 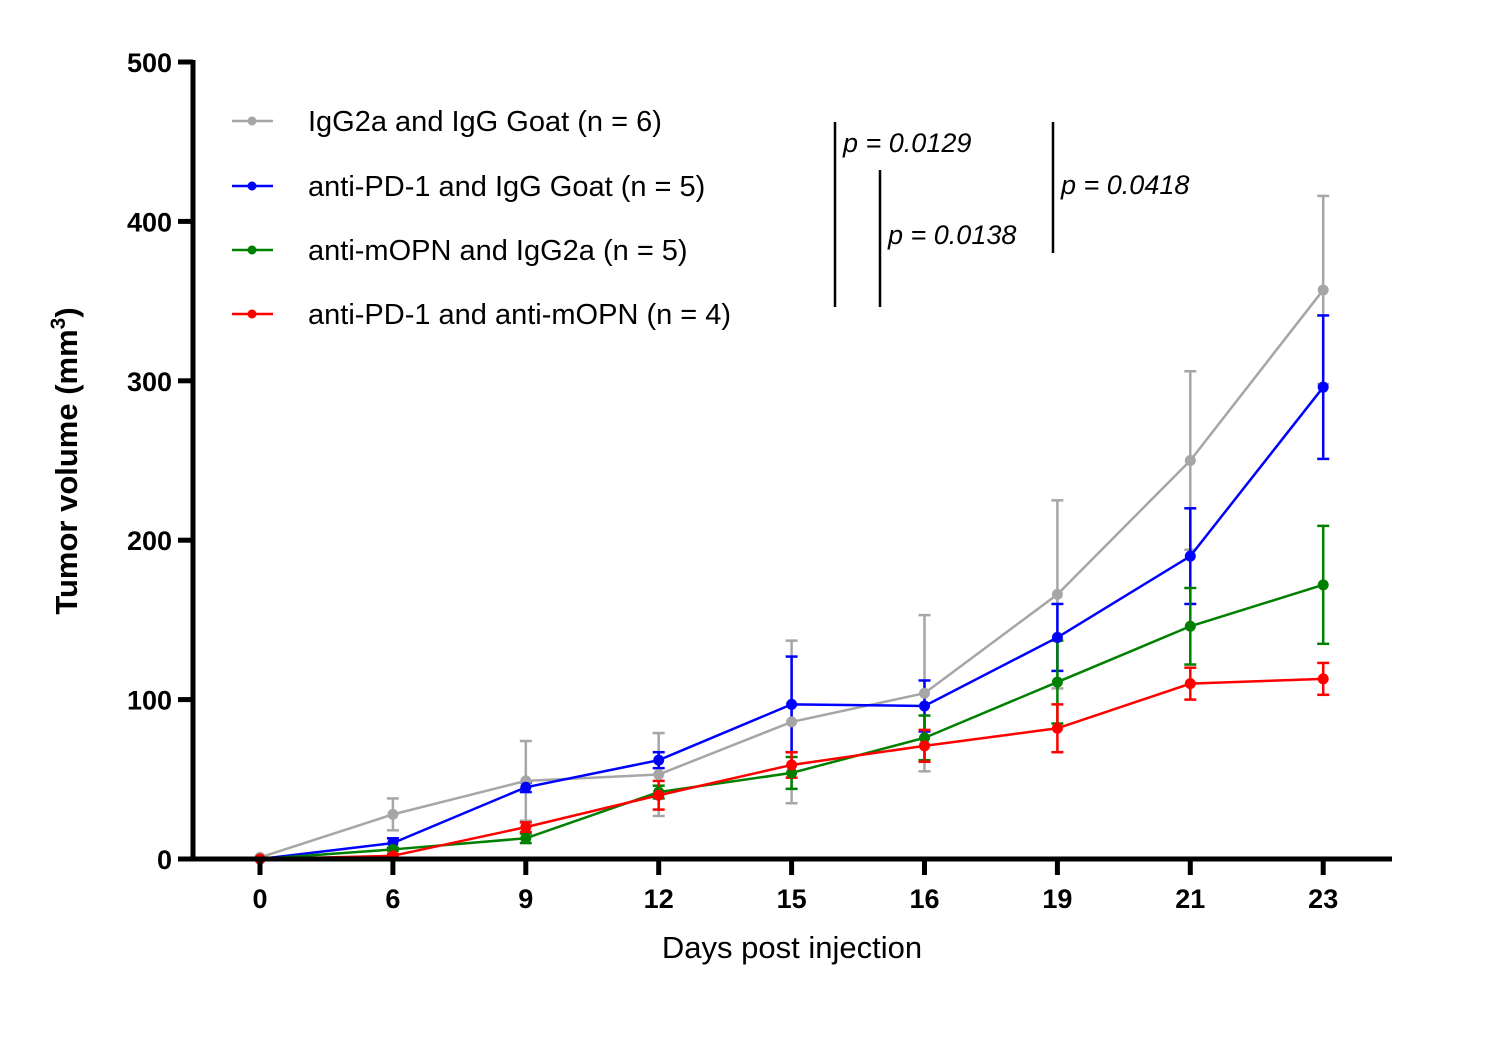 What do you see at coordinates (259, 899) in the screenshot?
I see `x-tick-label: 0` at bounding box center [259, 899].